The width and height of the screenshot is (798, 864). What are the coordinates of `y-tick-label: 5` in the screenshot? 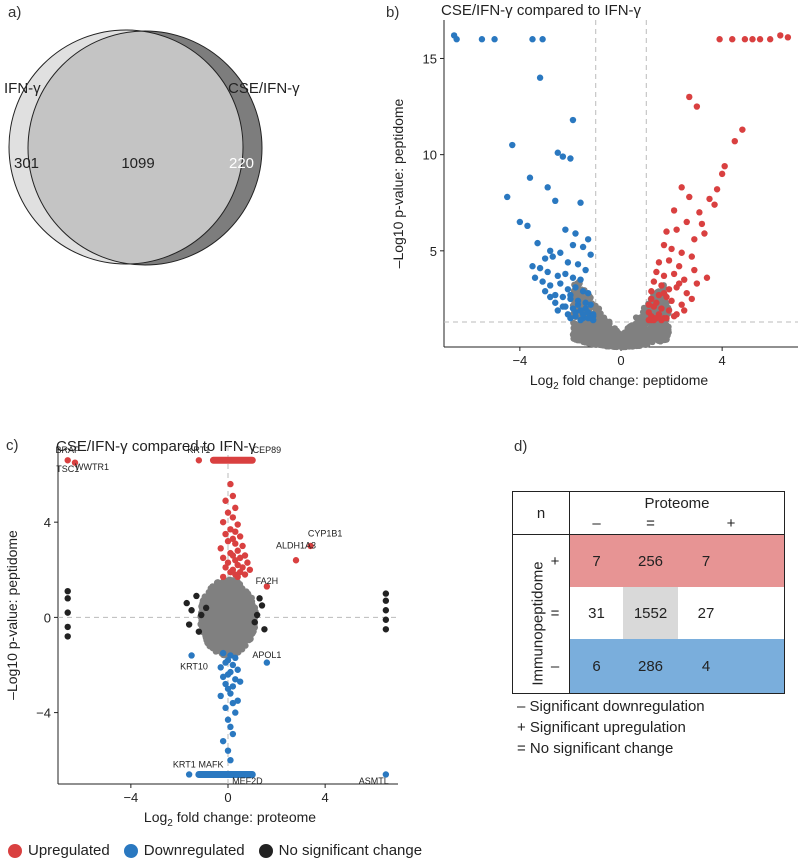 It's located at (433, 251).